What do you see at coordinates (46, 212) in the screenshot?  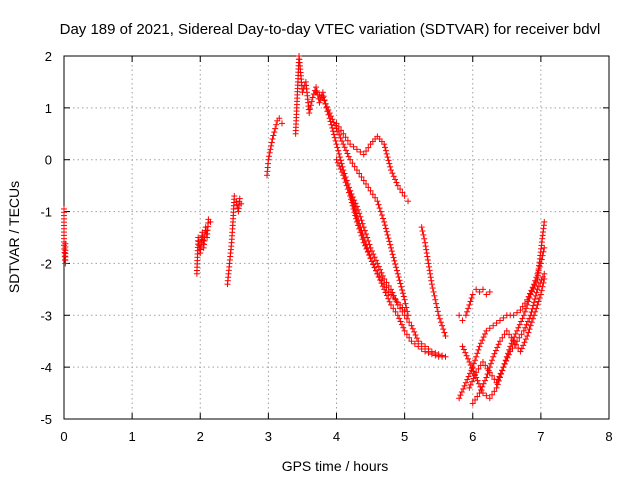 I see `y-tick-label: -1` at bounding box center [46, 212].